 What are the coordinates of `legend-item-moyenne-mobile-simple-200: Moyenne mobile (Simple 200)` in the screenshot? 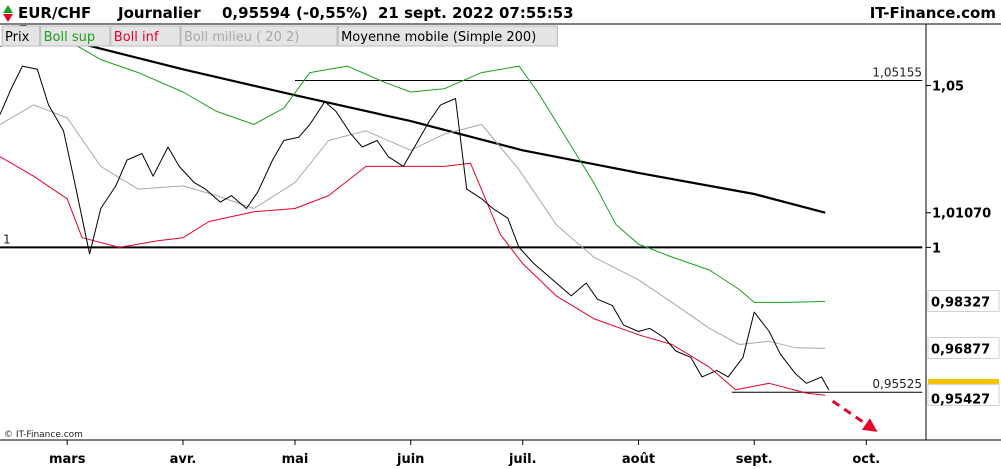 It's located at (438, 37).